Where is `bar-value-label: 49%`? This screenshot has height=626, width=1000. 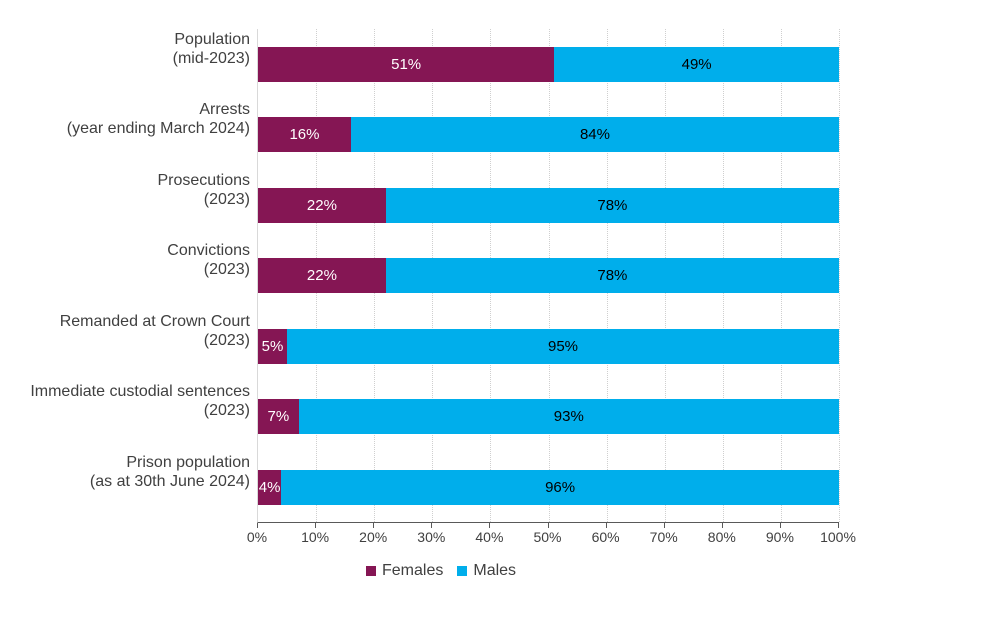 bar-value-label: 49% is located at coordinates (696, 64).